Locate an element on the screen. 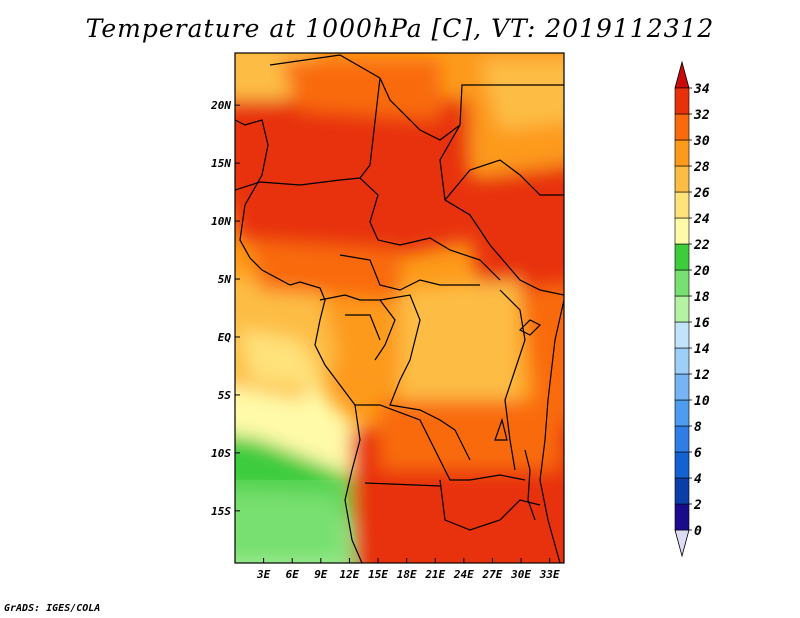 The image size is (800, 618). colorbar-label: 28 is located at coordinates (701, 167).